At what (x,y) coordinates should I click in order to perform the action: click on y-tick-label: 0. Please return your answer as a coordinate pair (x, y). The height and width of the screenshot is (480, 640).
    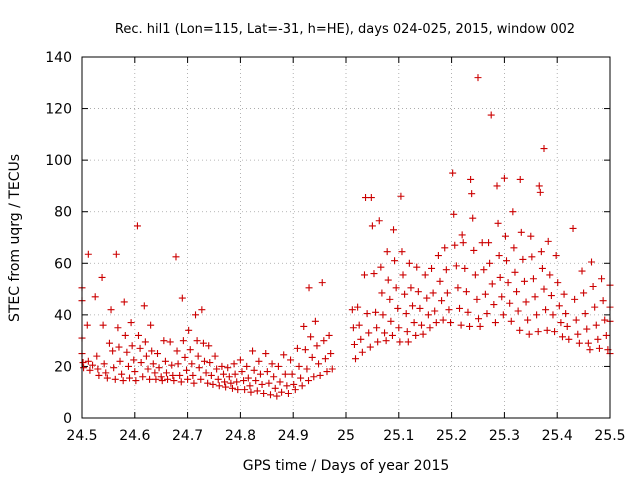
    Looking at the image, I should click on (67, 419).